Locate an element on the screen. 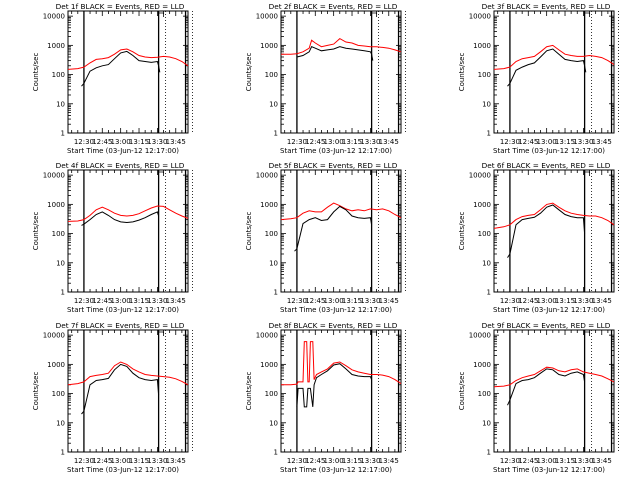 The height and width of the screenshot is (480, 640). panel-title: Det 9f BLACK = Events, RED = LLD is located at coordinates (546, 325).